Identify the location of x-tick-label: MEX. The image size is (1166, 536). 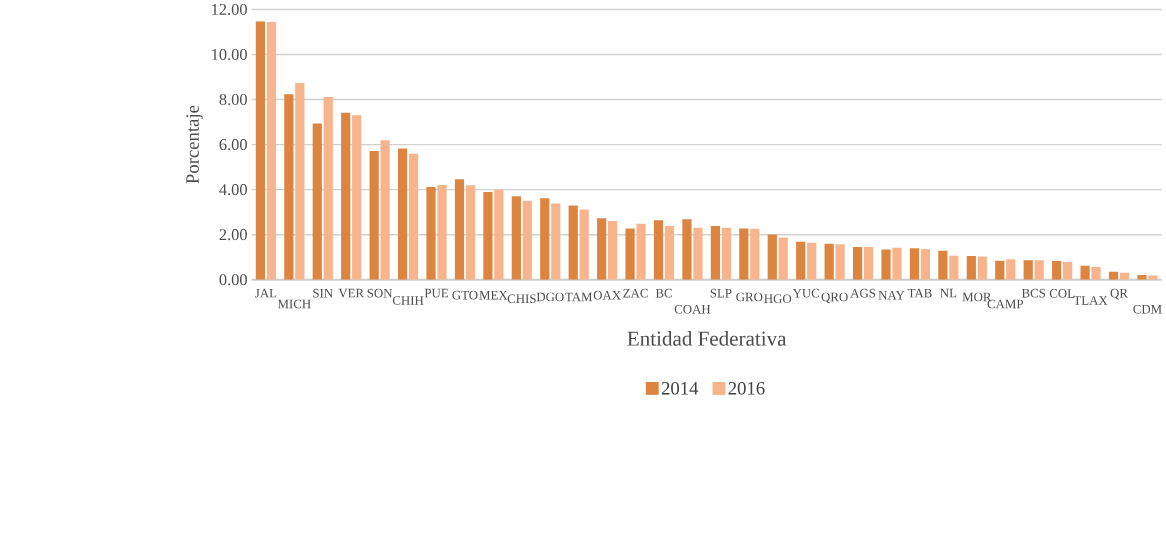
(493, 295).